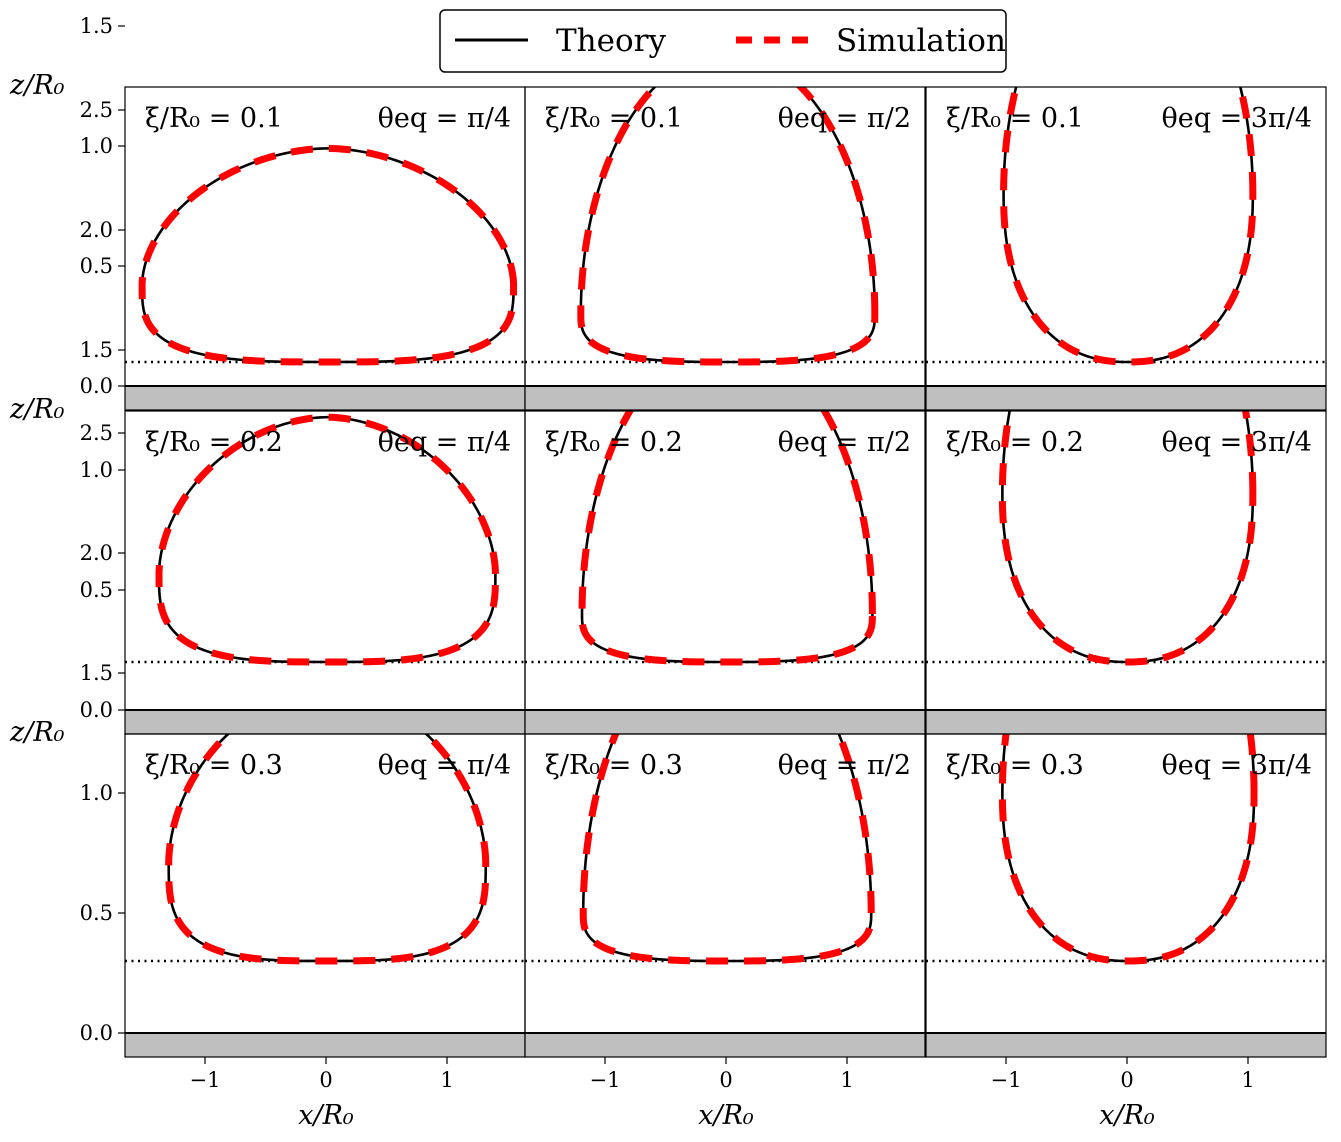  Describe the element at coordinates (611, 41) in the screenshot. I see `legend-theory-label: Theory` at that location.